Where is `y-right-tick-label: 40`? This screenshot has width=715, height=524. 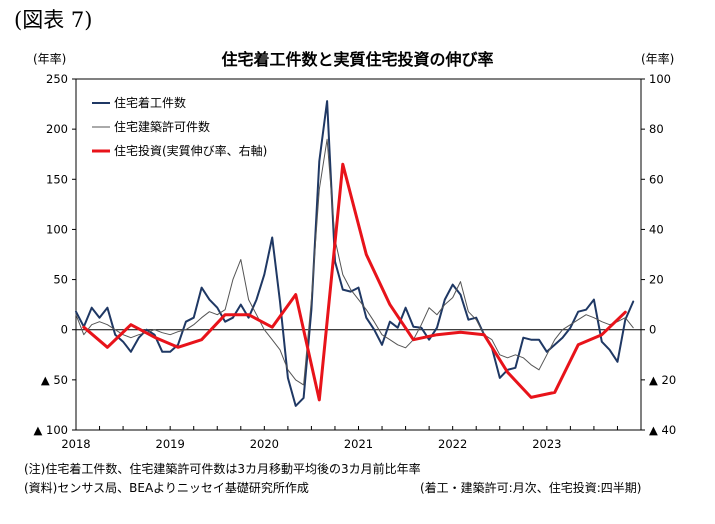 y-right-tick-label: 40 is located at coordinates (656, 229).